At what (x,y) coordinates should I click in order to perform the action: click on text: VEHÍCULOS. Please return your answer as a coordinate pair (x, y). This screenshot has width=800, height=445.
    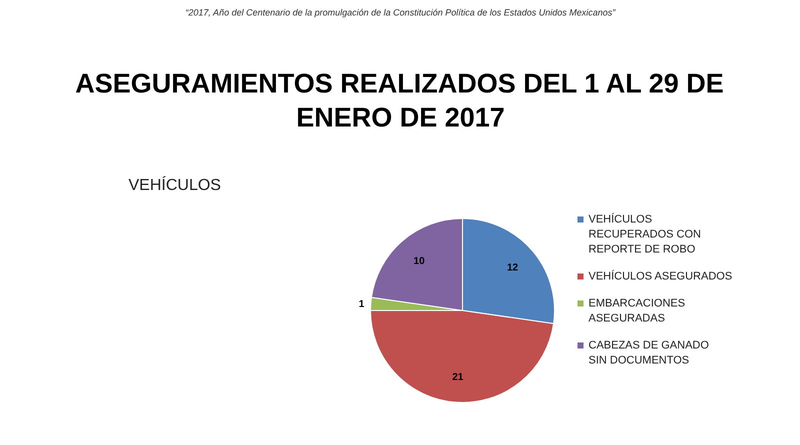
    Looking at the image, I should click on (174, 185).